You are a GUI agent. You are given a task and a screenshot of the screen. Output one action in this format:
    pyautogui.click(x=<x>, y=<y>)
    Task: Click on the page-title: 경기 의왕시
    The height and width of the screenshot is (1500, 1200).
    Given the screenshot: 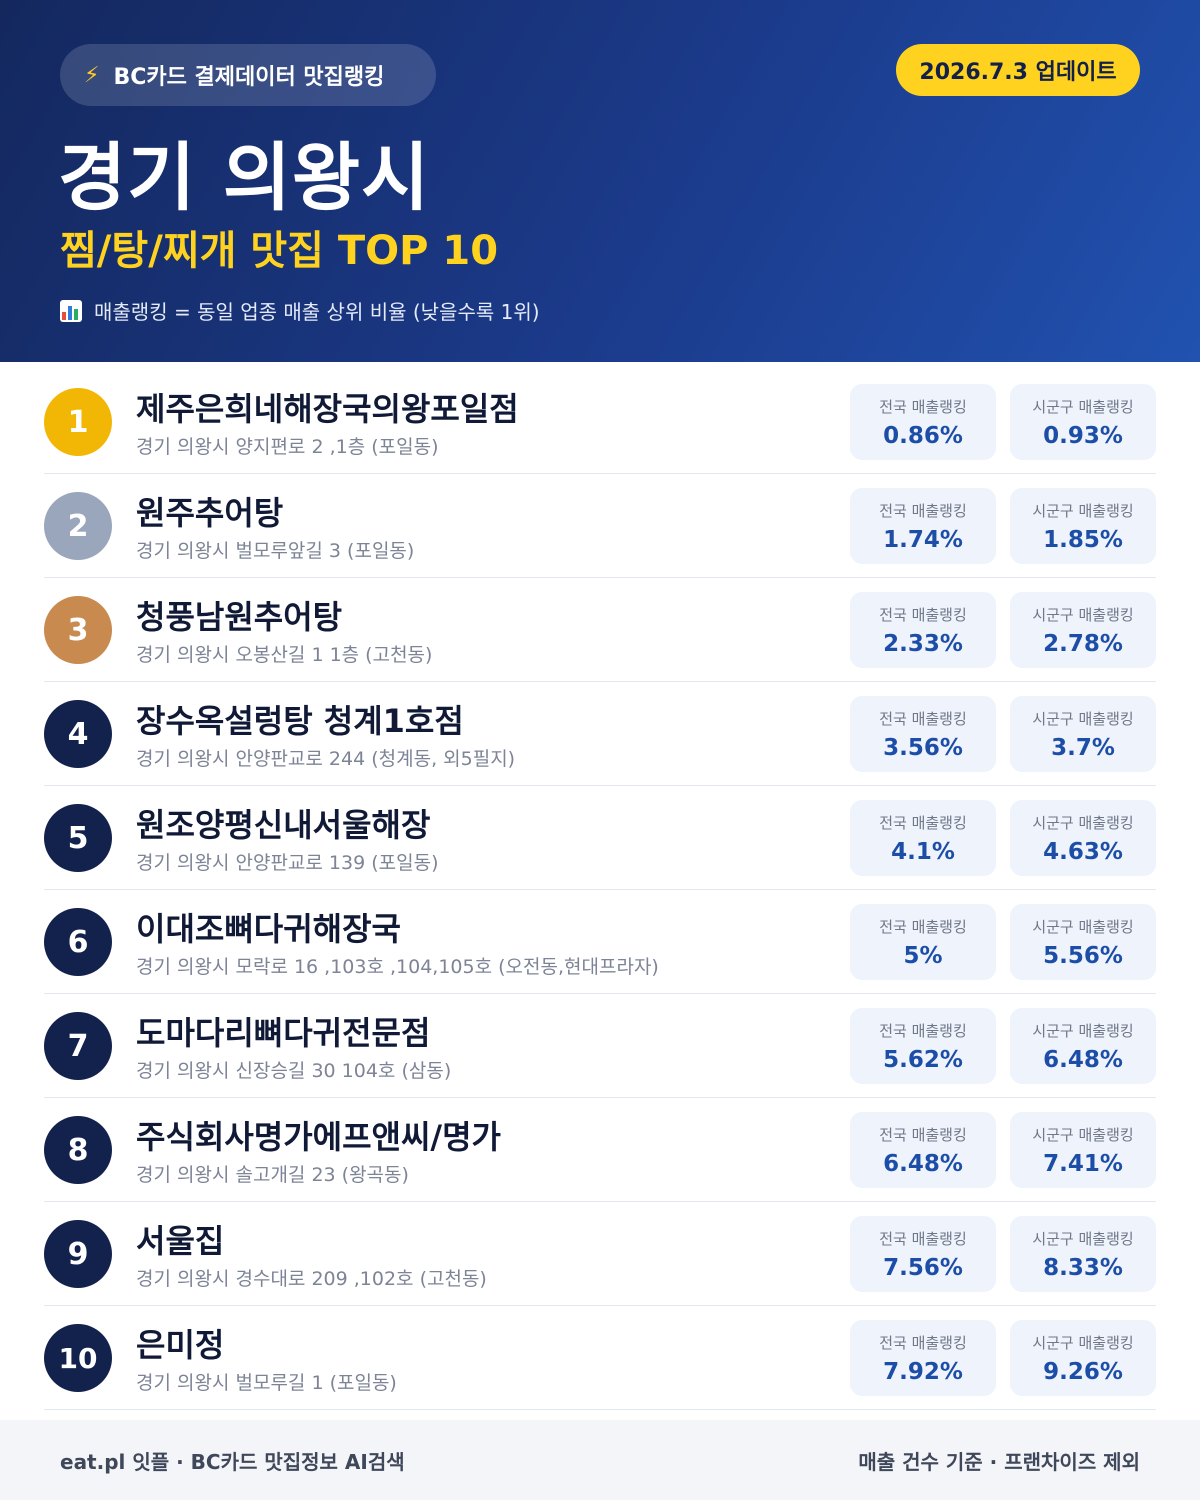 What is the action you would take?
    pyautogui.click(x=244, y=178)
    